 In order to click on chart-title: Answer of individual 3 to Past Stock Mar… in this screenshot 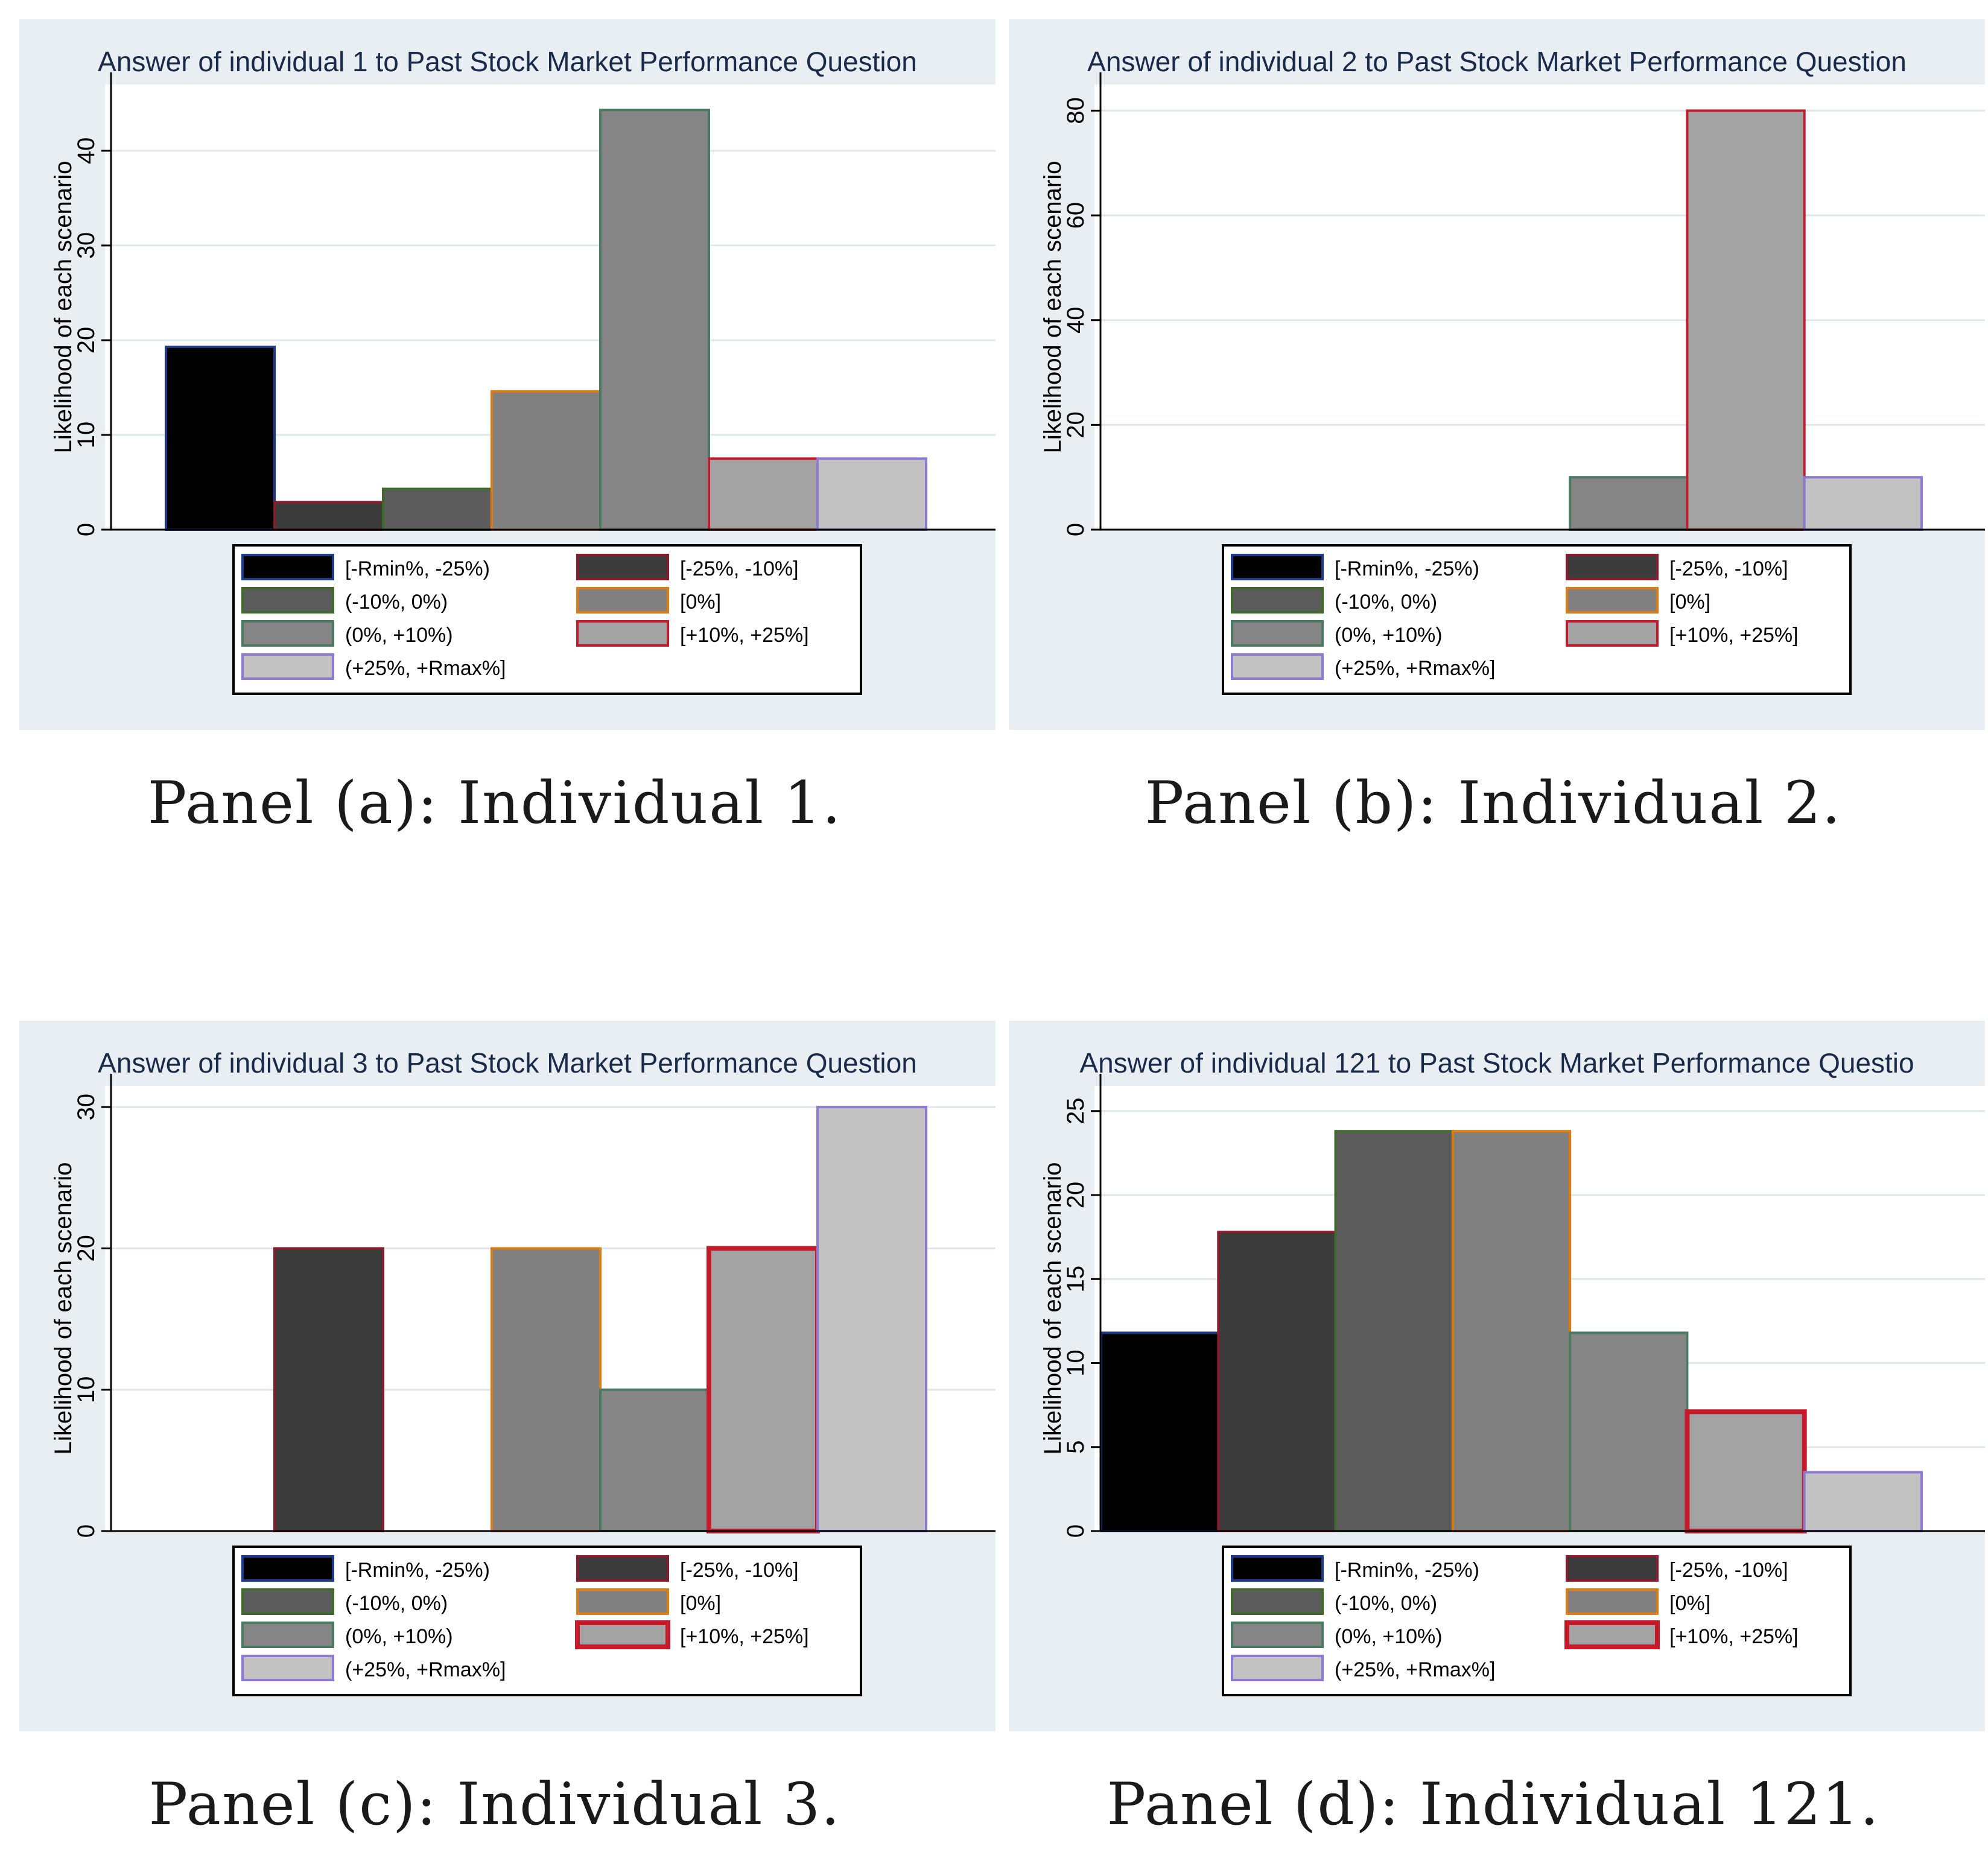, I will do `click(507, 1063)`.